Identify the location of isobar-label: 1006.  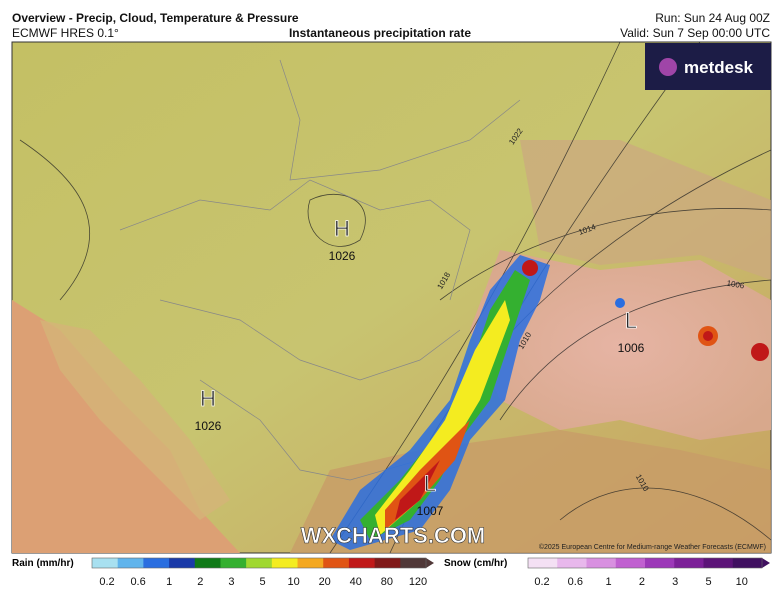
(736, 285).